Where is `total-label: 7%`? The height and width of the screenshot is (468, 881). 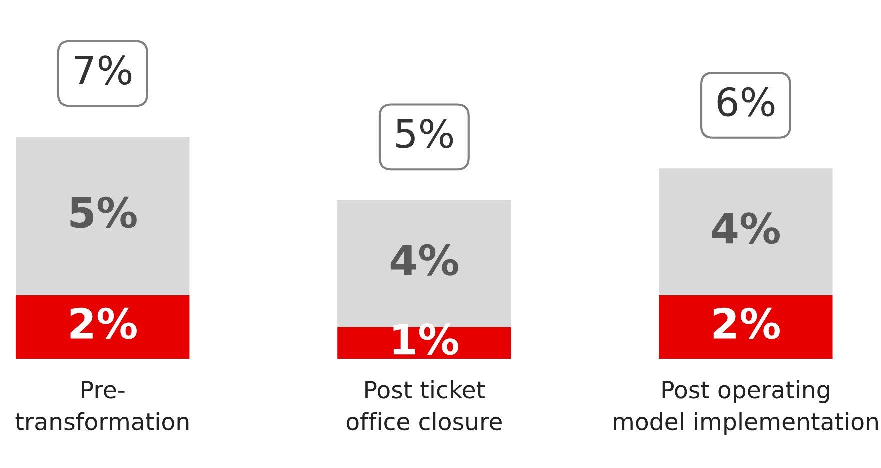 total-label: 7% is located at coordinates (103, 71).